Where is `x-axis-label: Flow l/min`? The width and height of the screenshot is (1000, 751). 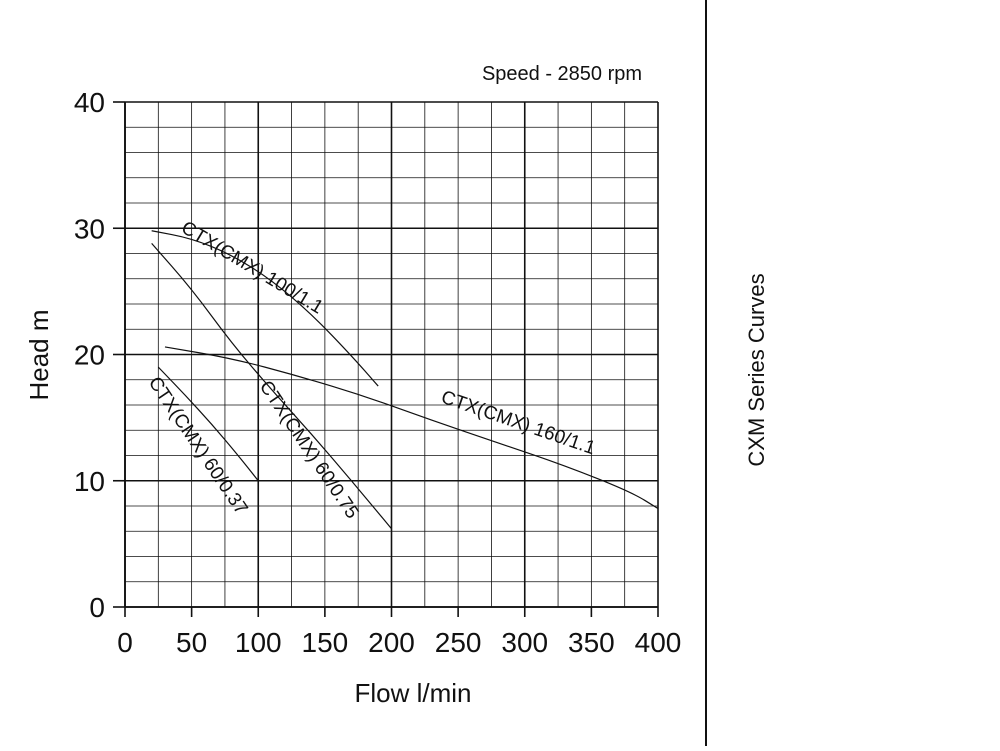
x-axis-label: Flow l/min is located at coordinates (412, 693).